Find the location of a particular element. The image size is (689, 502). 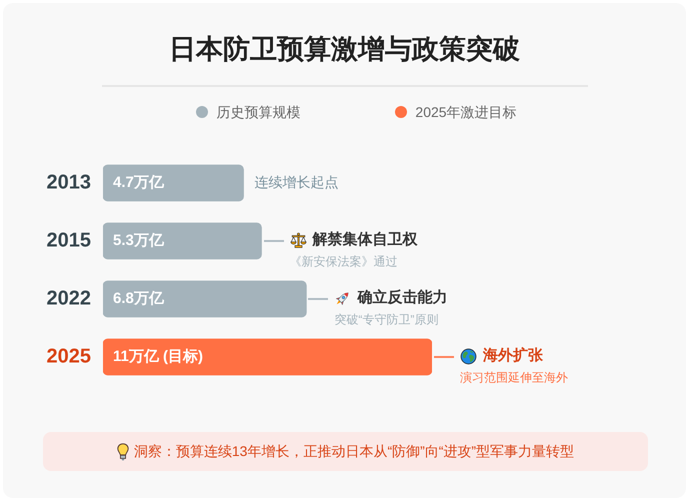

text: 海外扩张 is located at coordinates (513, 355).